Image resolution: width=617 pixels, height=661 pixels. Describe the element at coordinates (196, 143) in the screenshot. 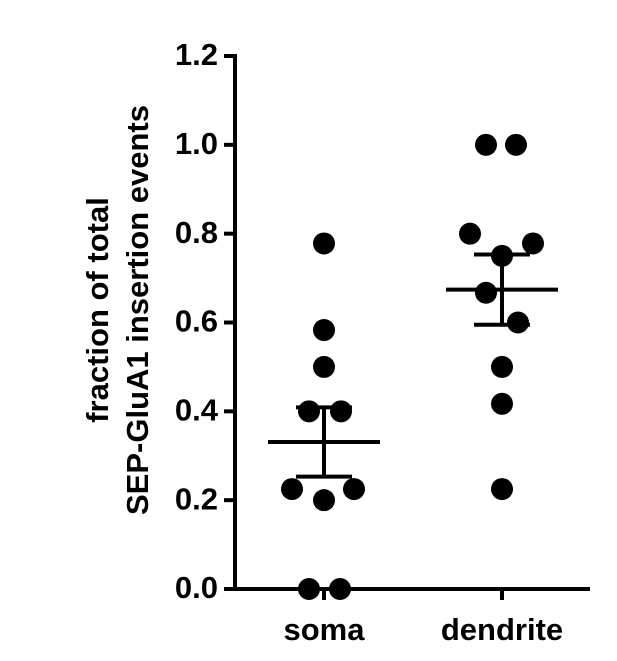

I see `y-tick-label: 1.0` at that location.